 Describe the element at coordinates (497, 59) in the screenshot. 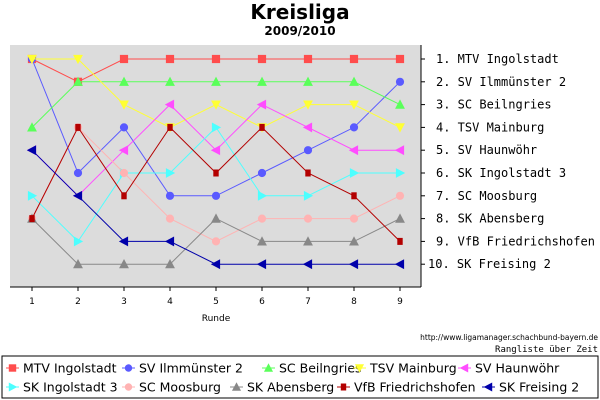

I see `rank-label: 1. MTV Ingolstadt` at that location.